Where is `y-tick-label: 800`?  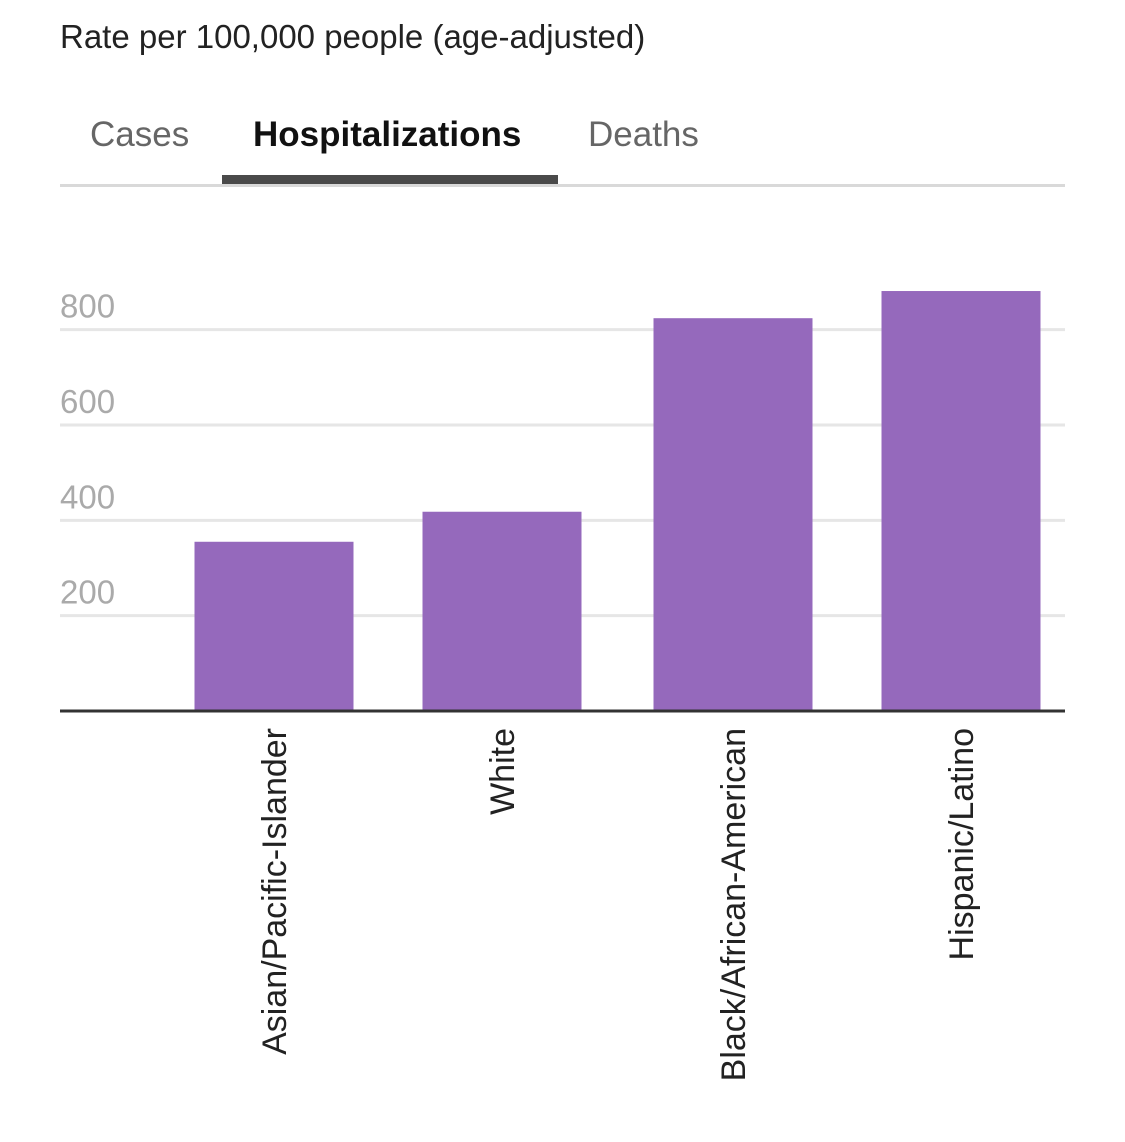
y-tick-label: 800 is located at coordinates (87, 306).